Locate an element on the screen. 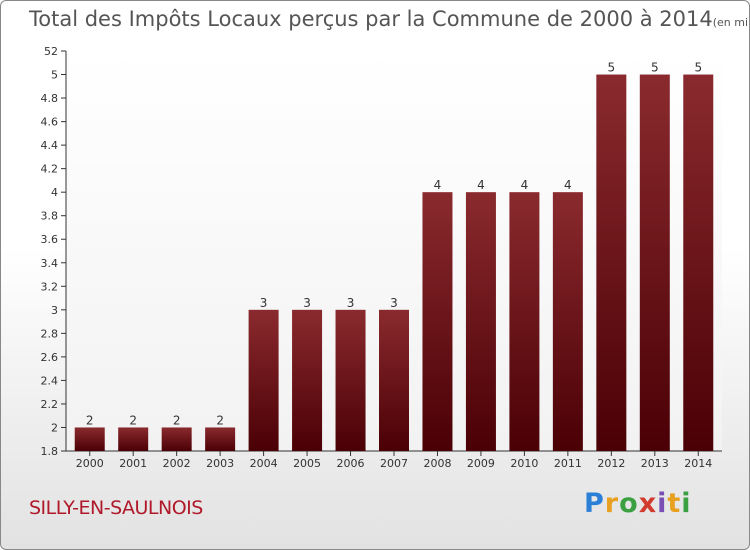 Image resolution: width=750 pixels, height=550 pixels. y-tick-label: 4.6 is located at coordinates (50, 122).